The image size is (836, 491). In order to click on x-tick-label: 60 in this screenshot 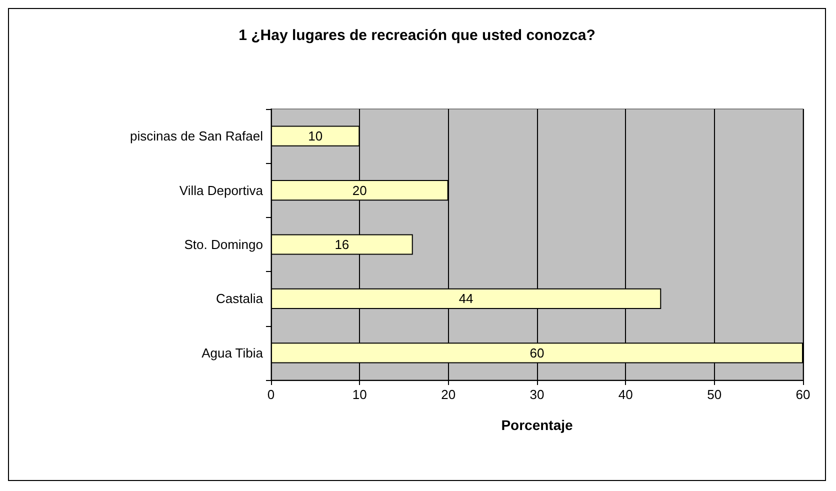, I will do `click(803, 394)`.